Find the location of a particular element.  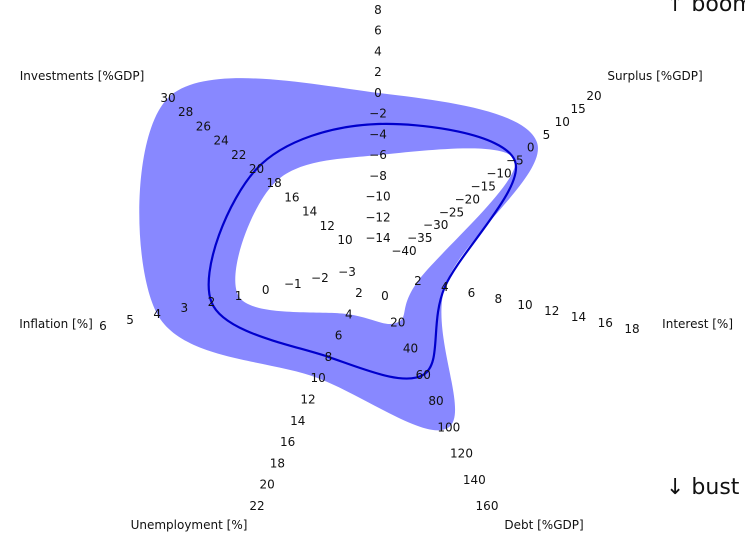

tick-label-surplus-11: 15 is located at coordinates (578, 109).